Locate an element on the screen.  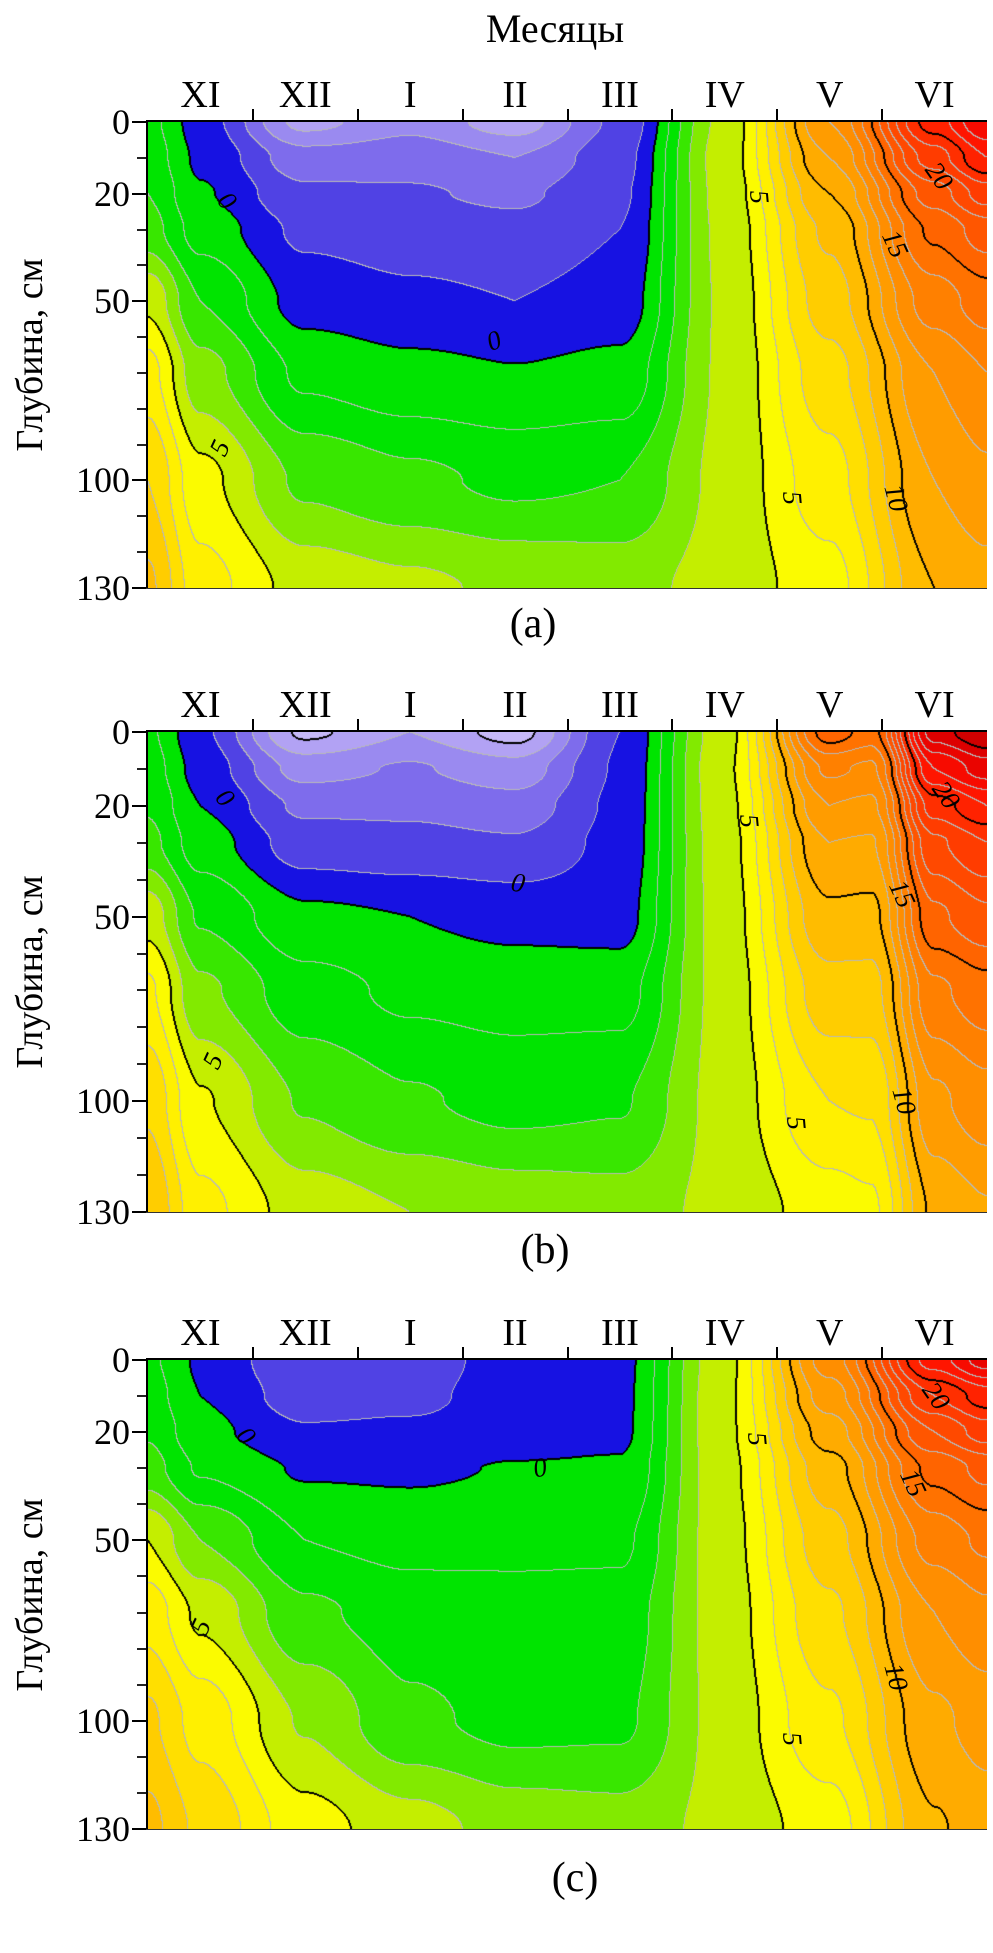
caption-b: (b) is located at coordinates (545, 1250).